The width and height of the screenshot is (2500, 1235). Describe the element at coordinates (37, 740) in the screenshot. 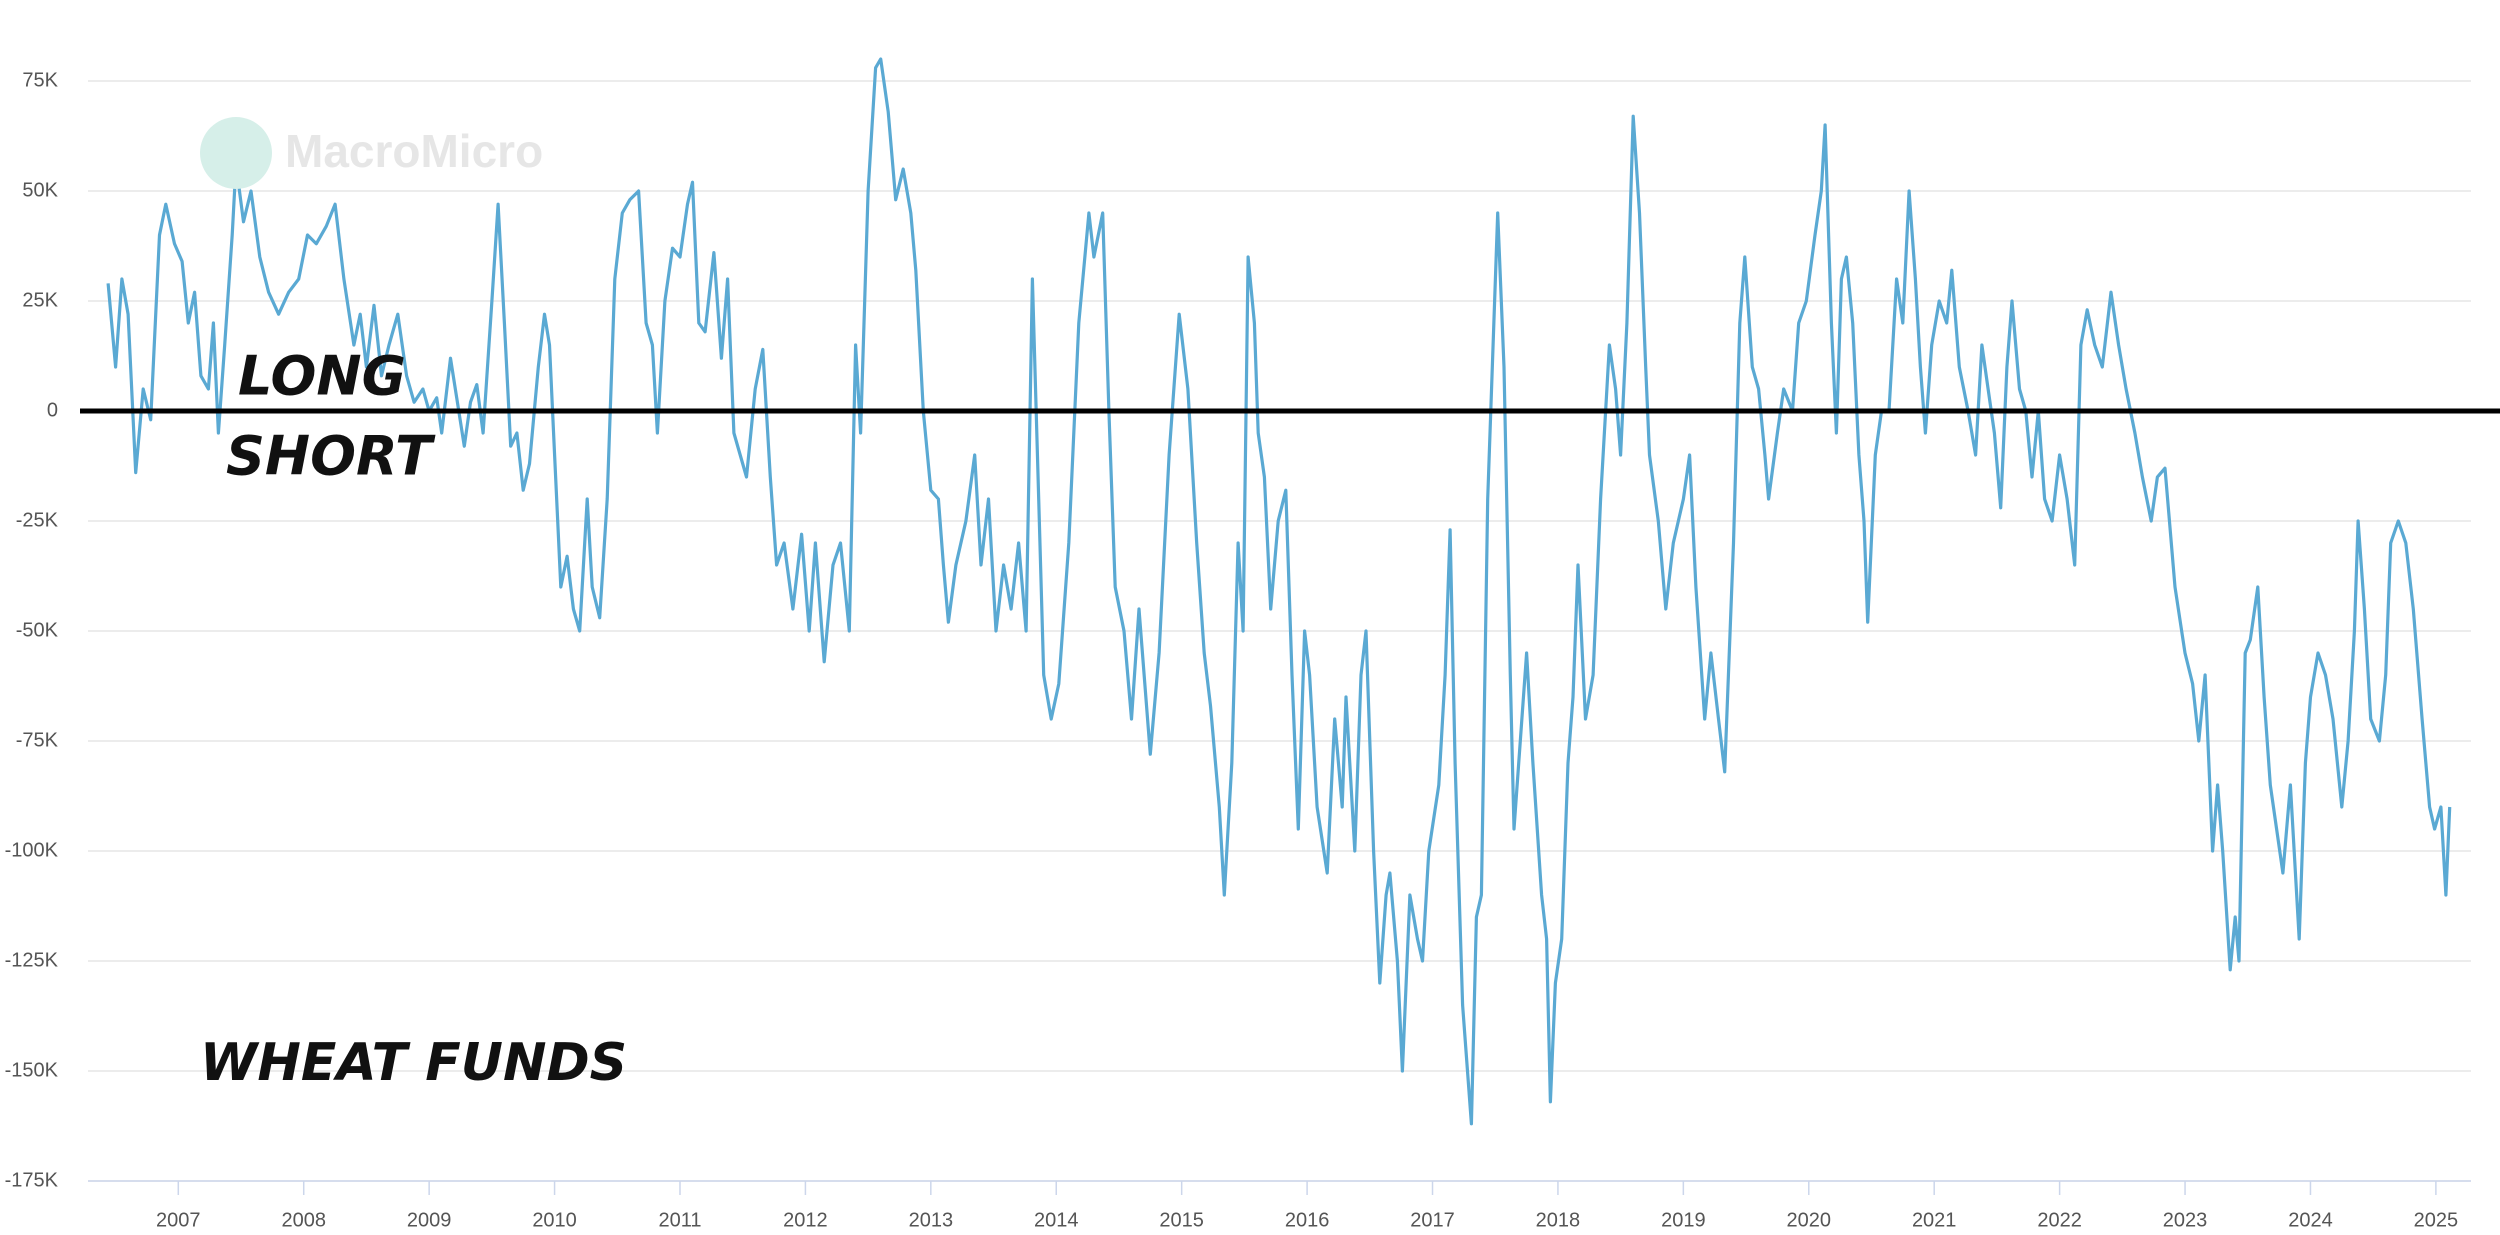

I see `y-tick-label: -75K` at that location.